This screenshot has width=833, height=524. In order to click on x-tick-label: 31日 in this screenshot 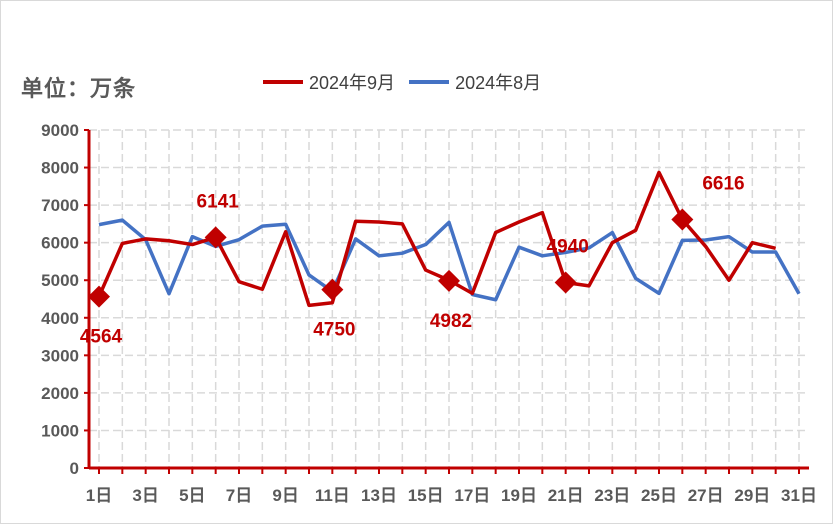, I will do `click(799, 495)`.